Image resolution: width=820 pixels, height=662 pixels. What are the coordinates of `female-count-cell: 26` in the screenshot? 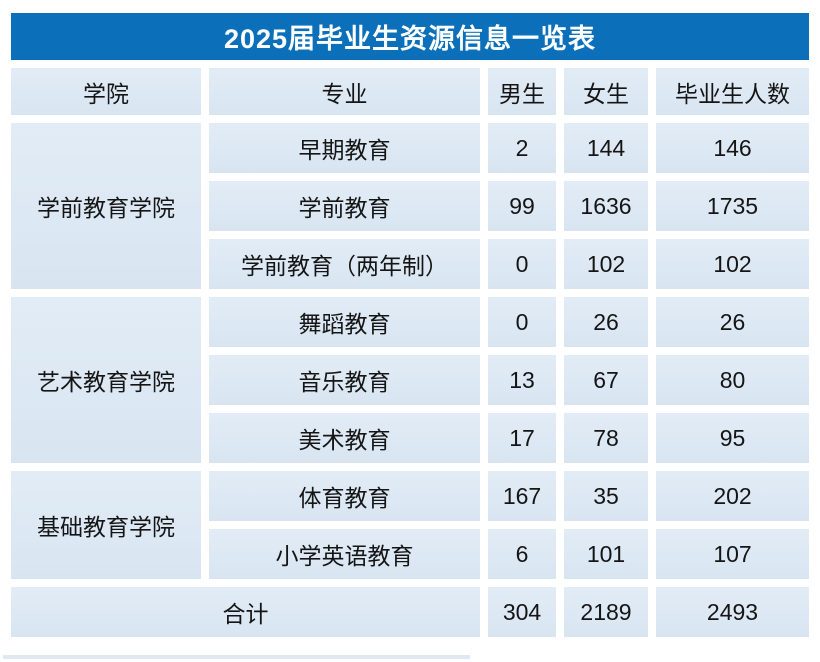 It's located at (606, 322).